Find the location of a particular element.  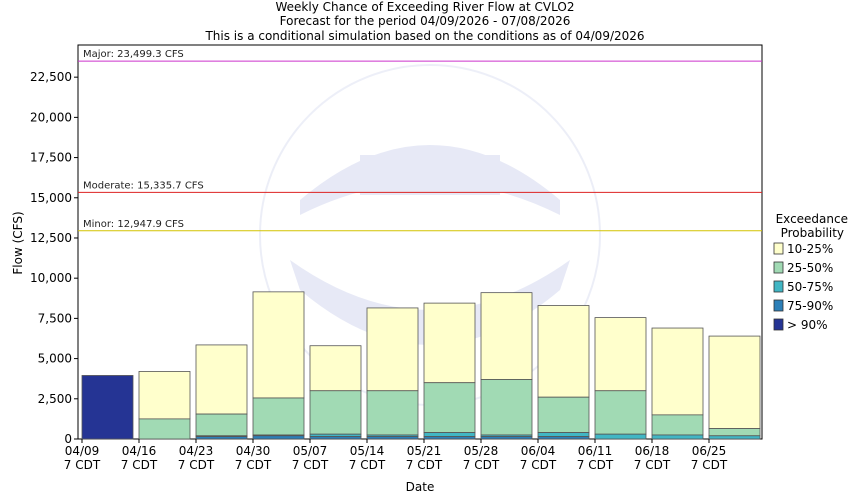

x-tick-label: 06/25 is located at coordinates (709, 451).